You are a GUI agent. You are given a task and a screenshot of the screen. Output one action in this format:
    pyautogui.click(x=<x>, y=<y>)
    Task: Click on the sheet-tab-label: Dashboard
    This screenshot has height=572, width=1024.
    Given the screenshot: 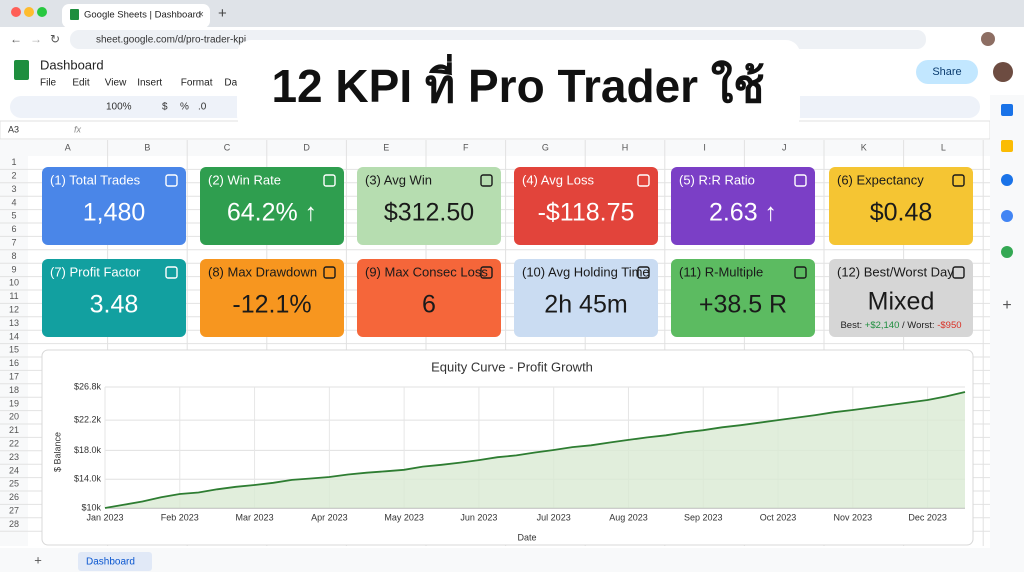 What is the action you would take?
    pyautogui.click(x=110, y=562)
    